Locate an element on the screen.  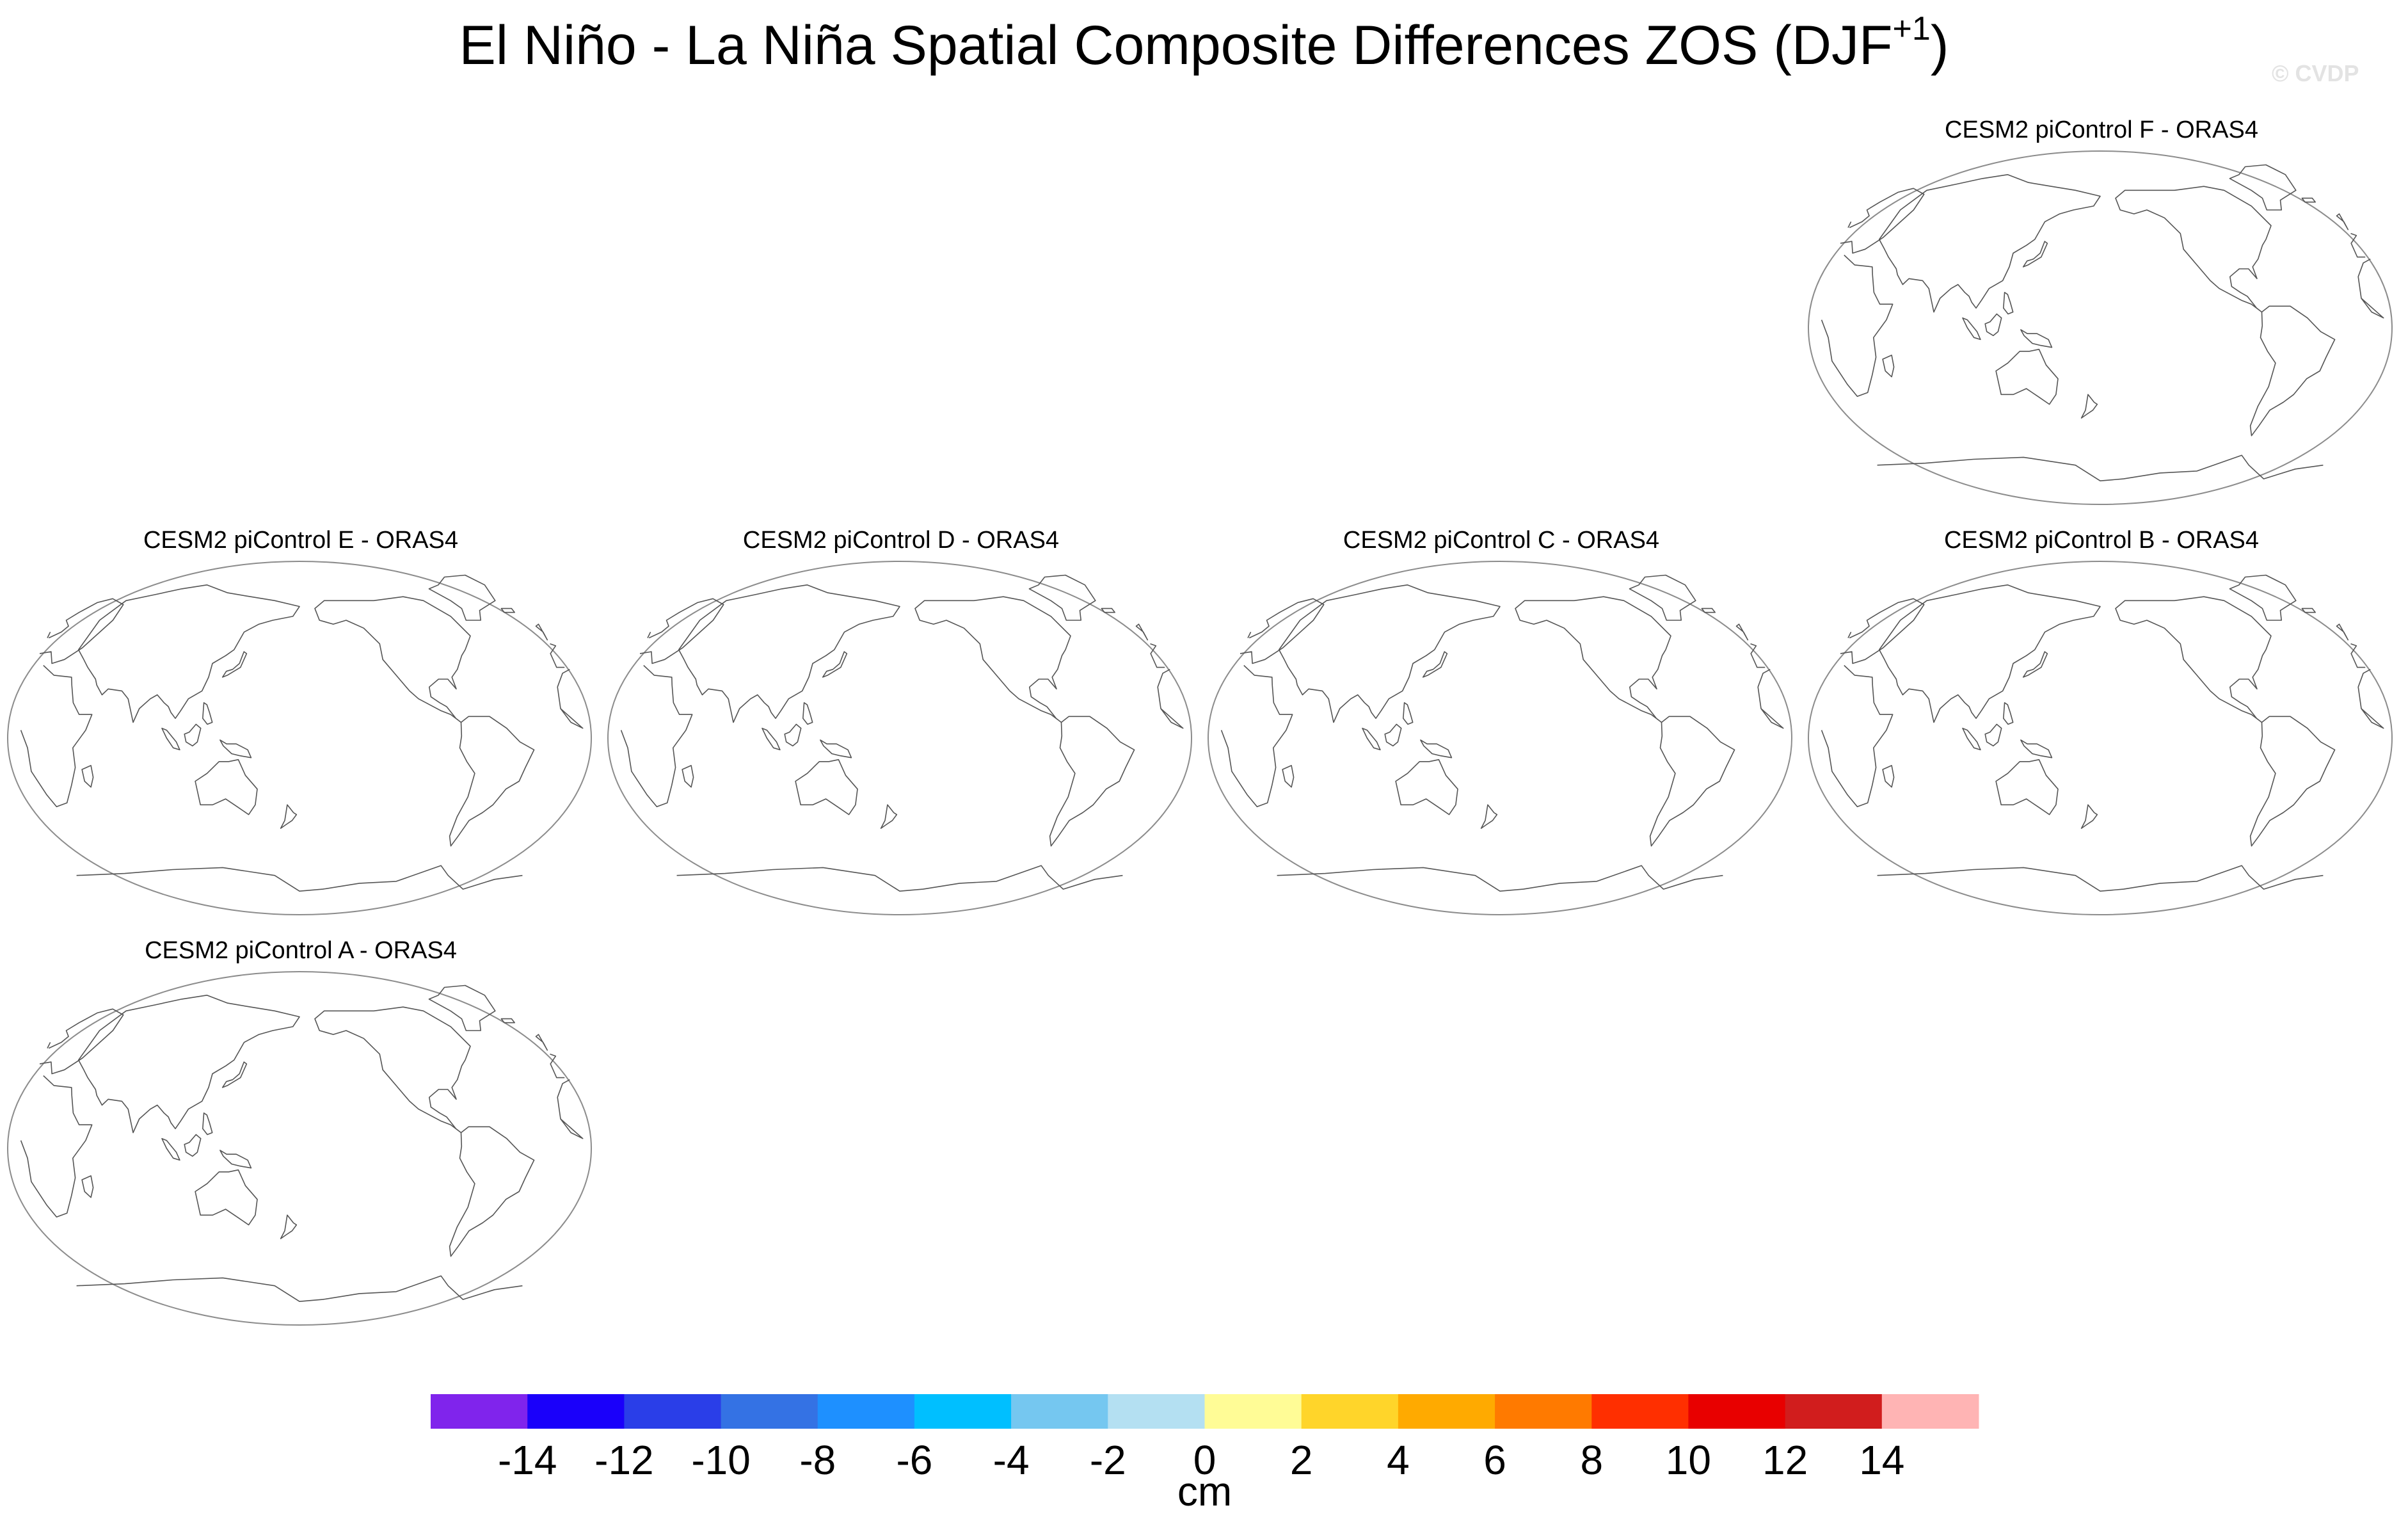
colorbar-tick-label: 4 is located at coordinates (1398, 1460).